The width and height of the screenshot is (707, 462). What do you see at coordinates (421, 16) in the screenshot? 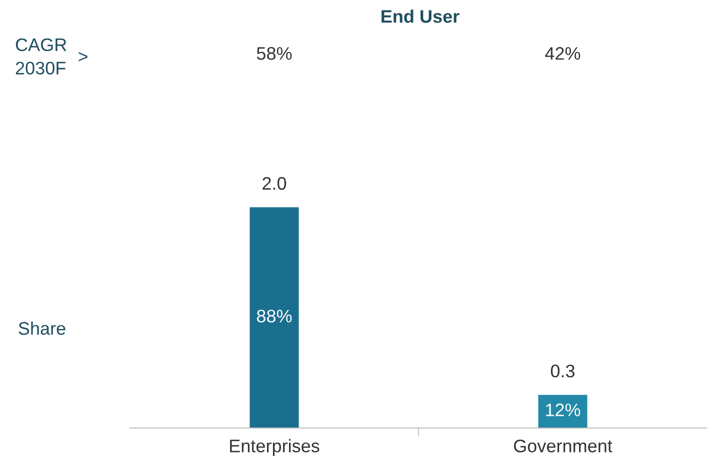
I see `chart-title: End User` at bounding box center [421, 16].